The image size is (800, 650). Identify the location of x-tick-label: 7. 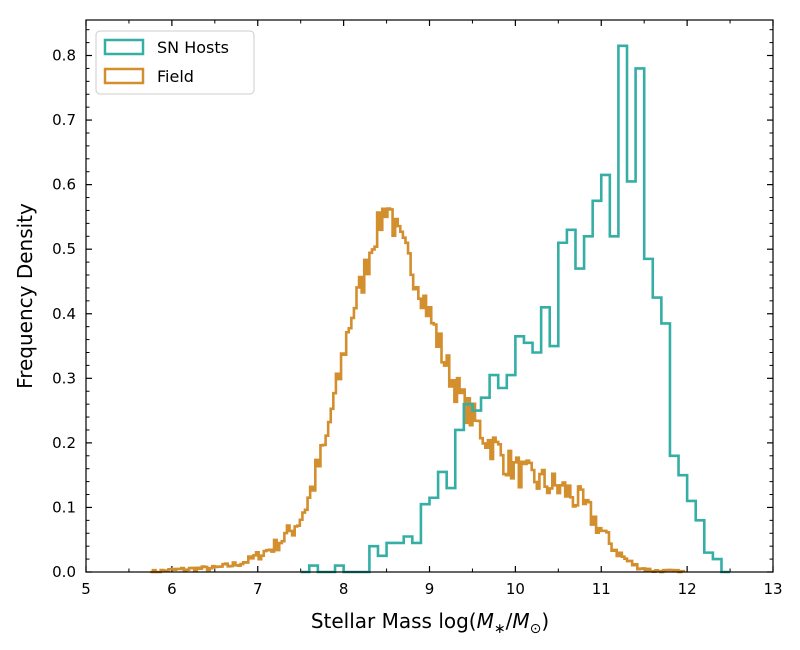
(258, 589).